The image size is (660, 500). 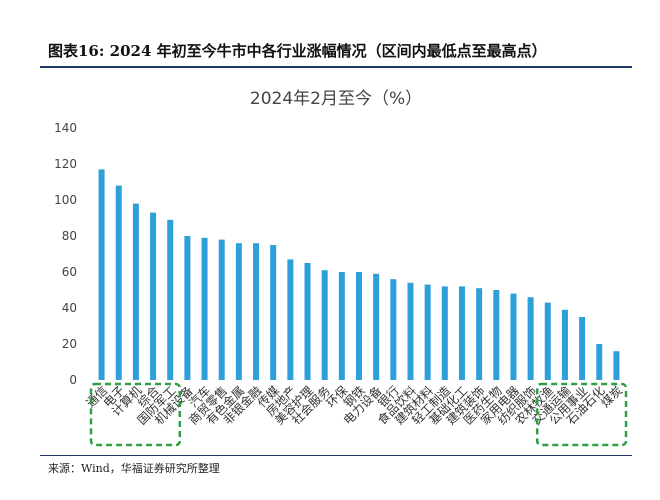 I want to click on y-tick-label: 60, so click(x=69, y=272).